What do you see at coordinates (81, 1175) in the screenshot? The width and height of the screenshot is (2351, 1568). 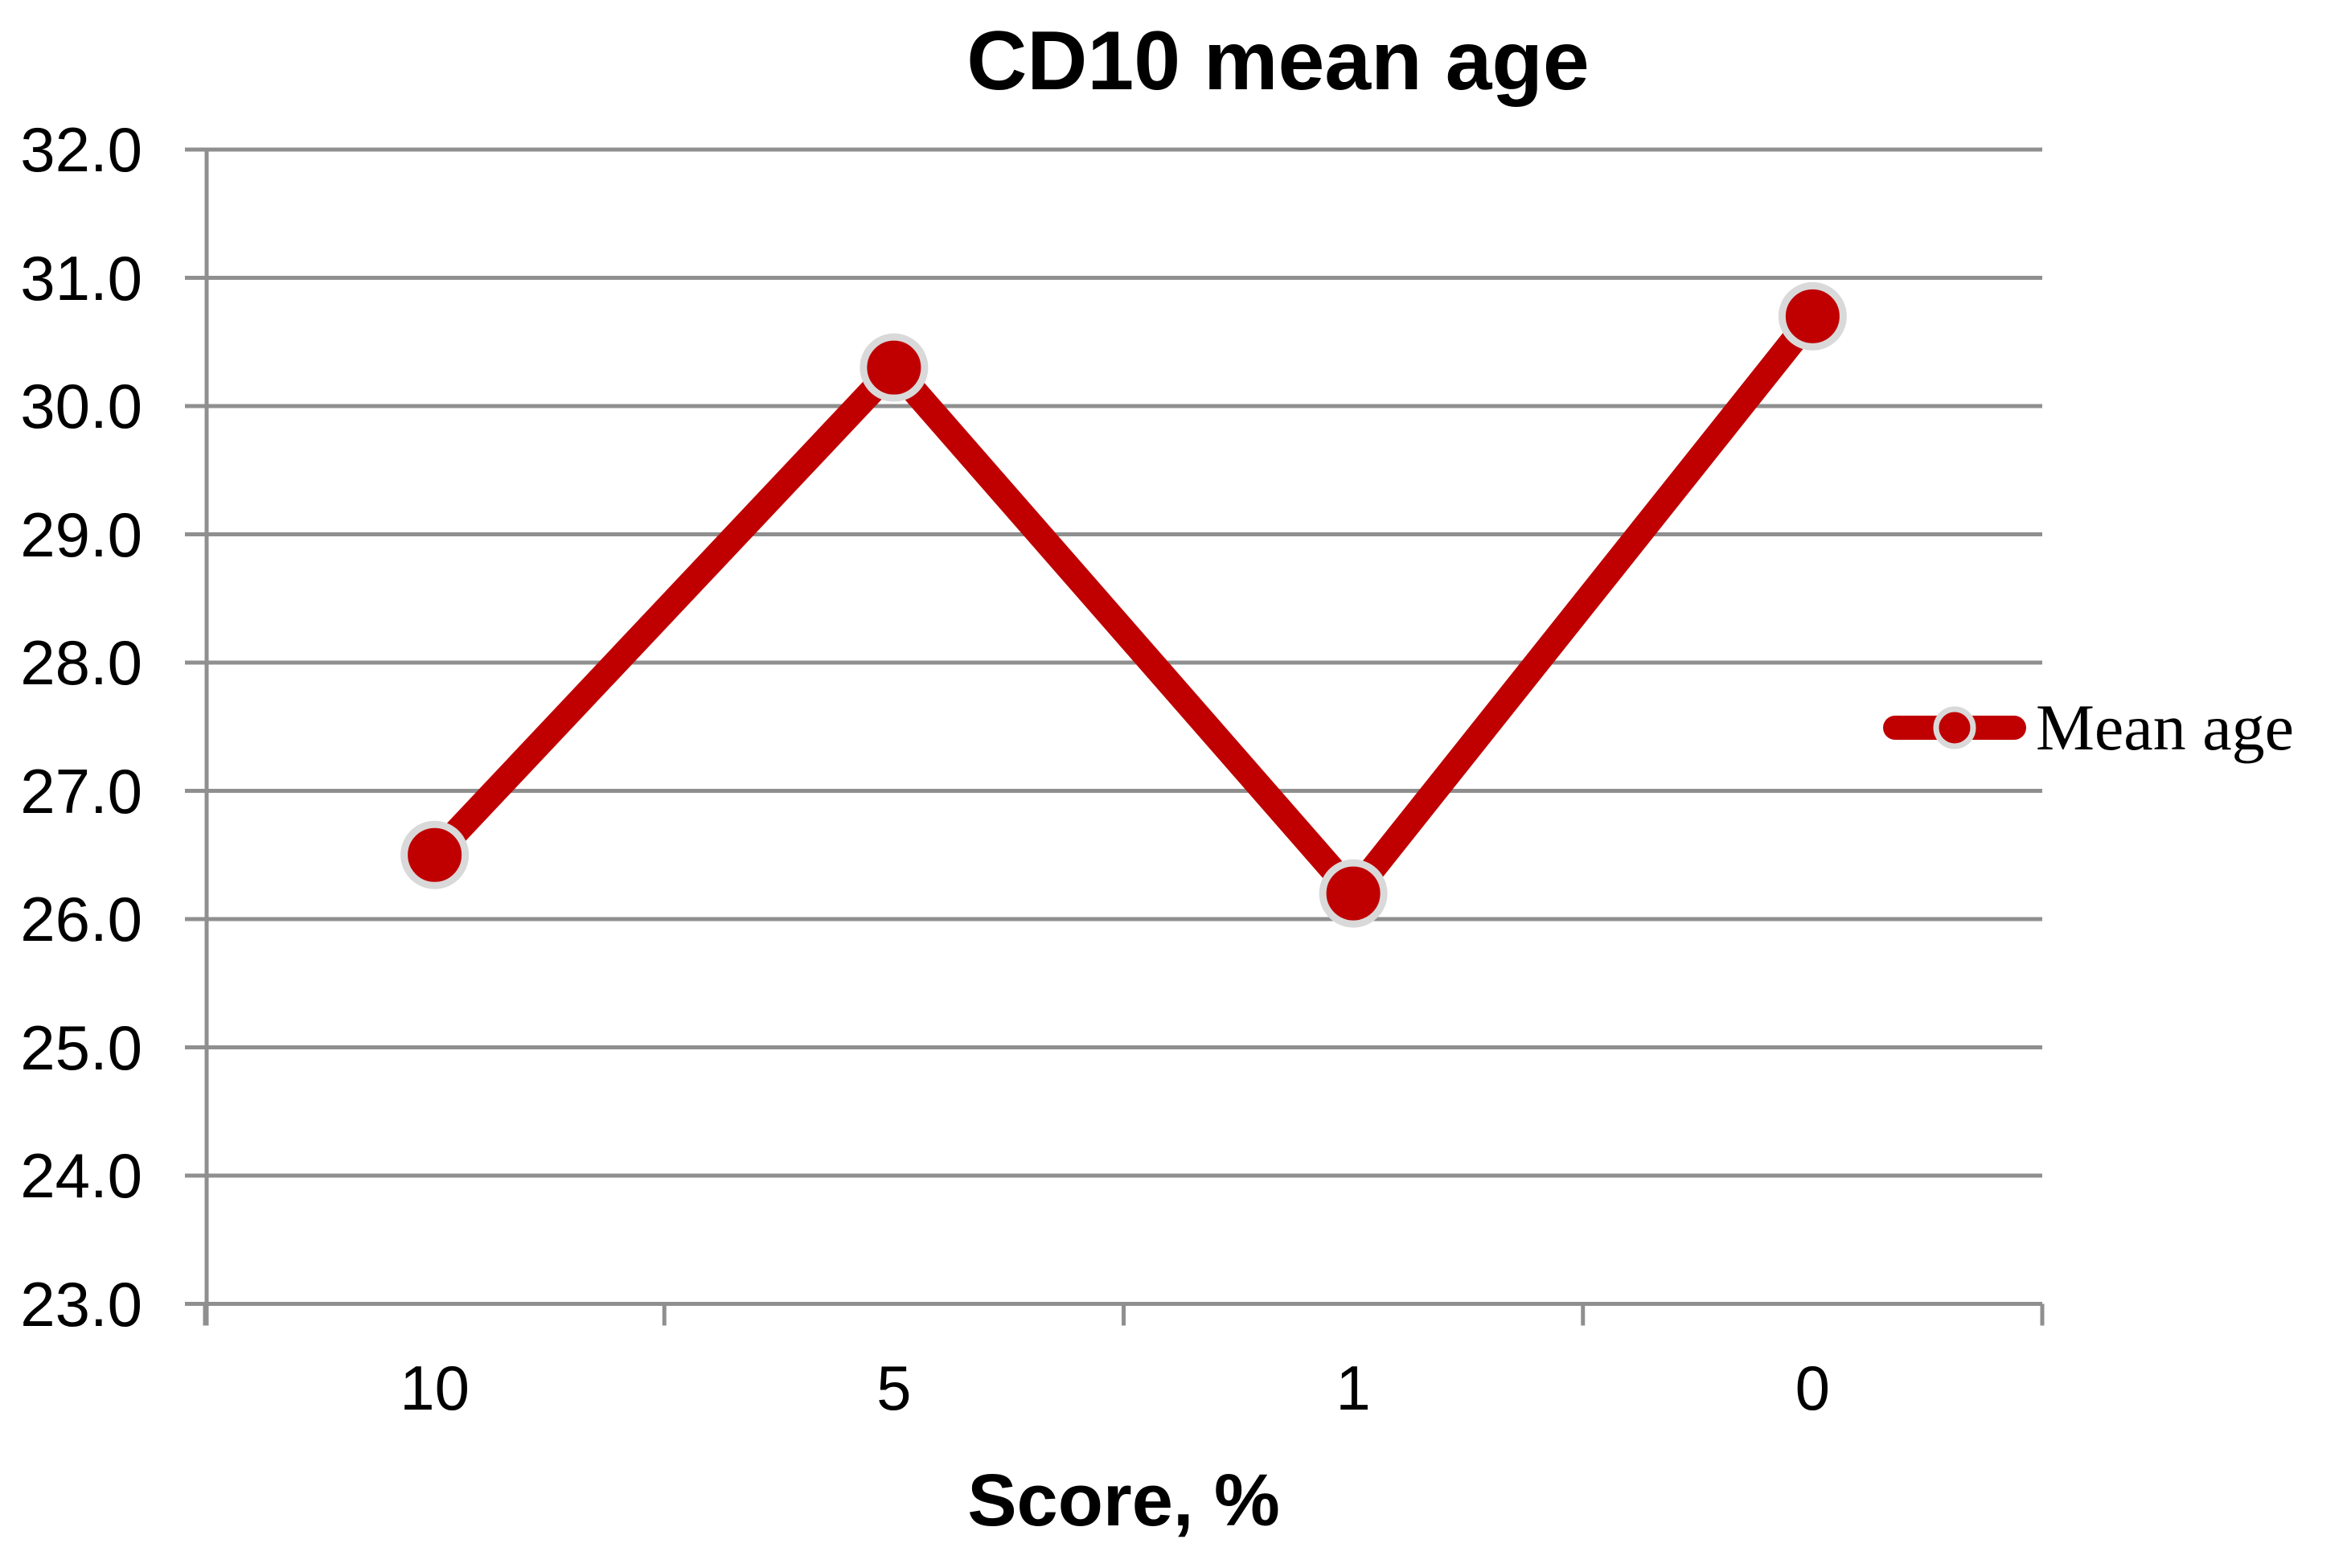 I see `y-tick-label-24.0: 24.0` at bounding box center [81, 1175].